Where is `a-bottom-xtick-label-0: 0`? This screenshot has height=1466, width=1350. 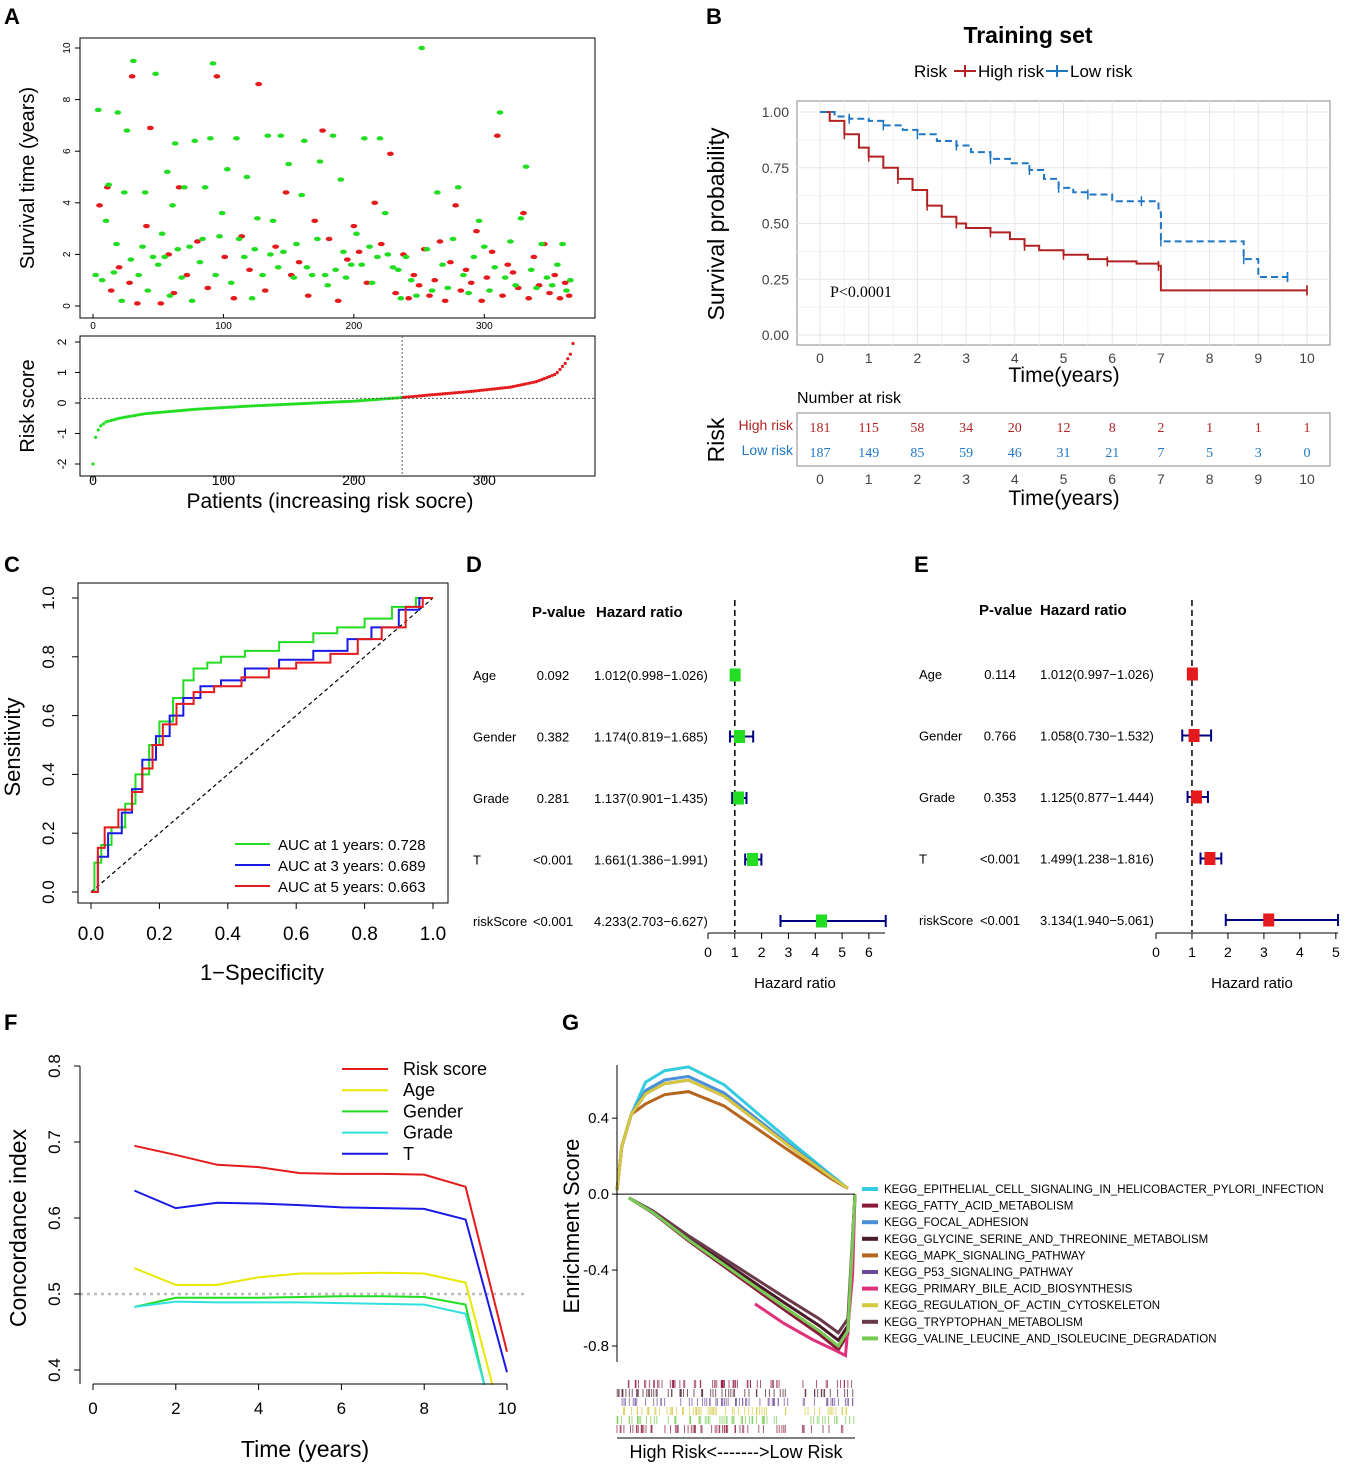
a-bottom-xtick-label-0: 0 is located at coordinates (93, 480).